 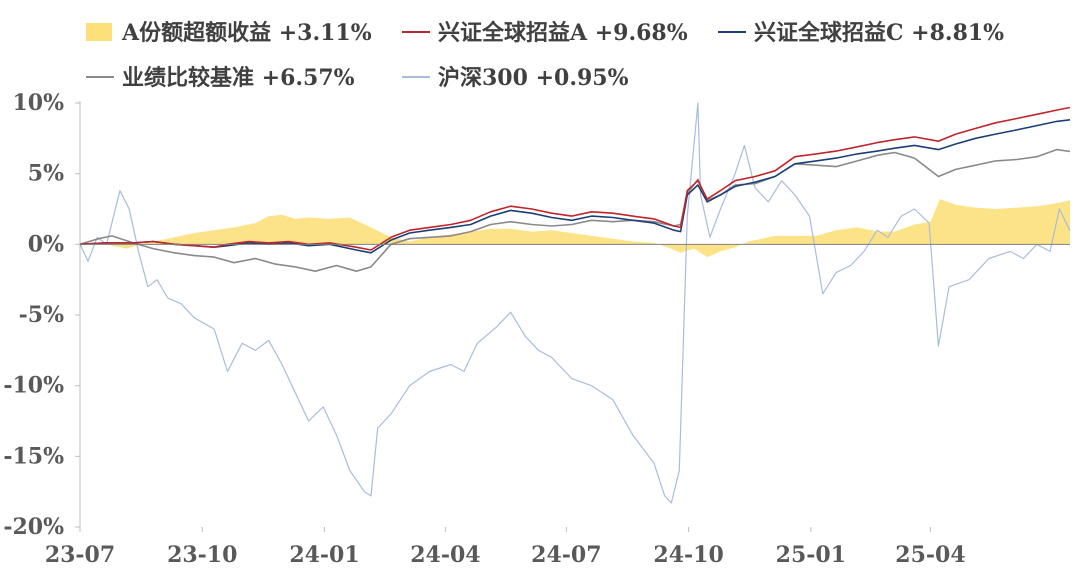 What do you see at coordinates (202, 555) in the screenshot?
I see `x-tick-label: 23-10` at bounding box center [202, 555].